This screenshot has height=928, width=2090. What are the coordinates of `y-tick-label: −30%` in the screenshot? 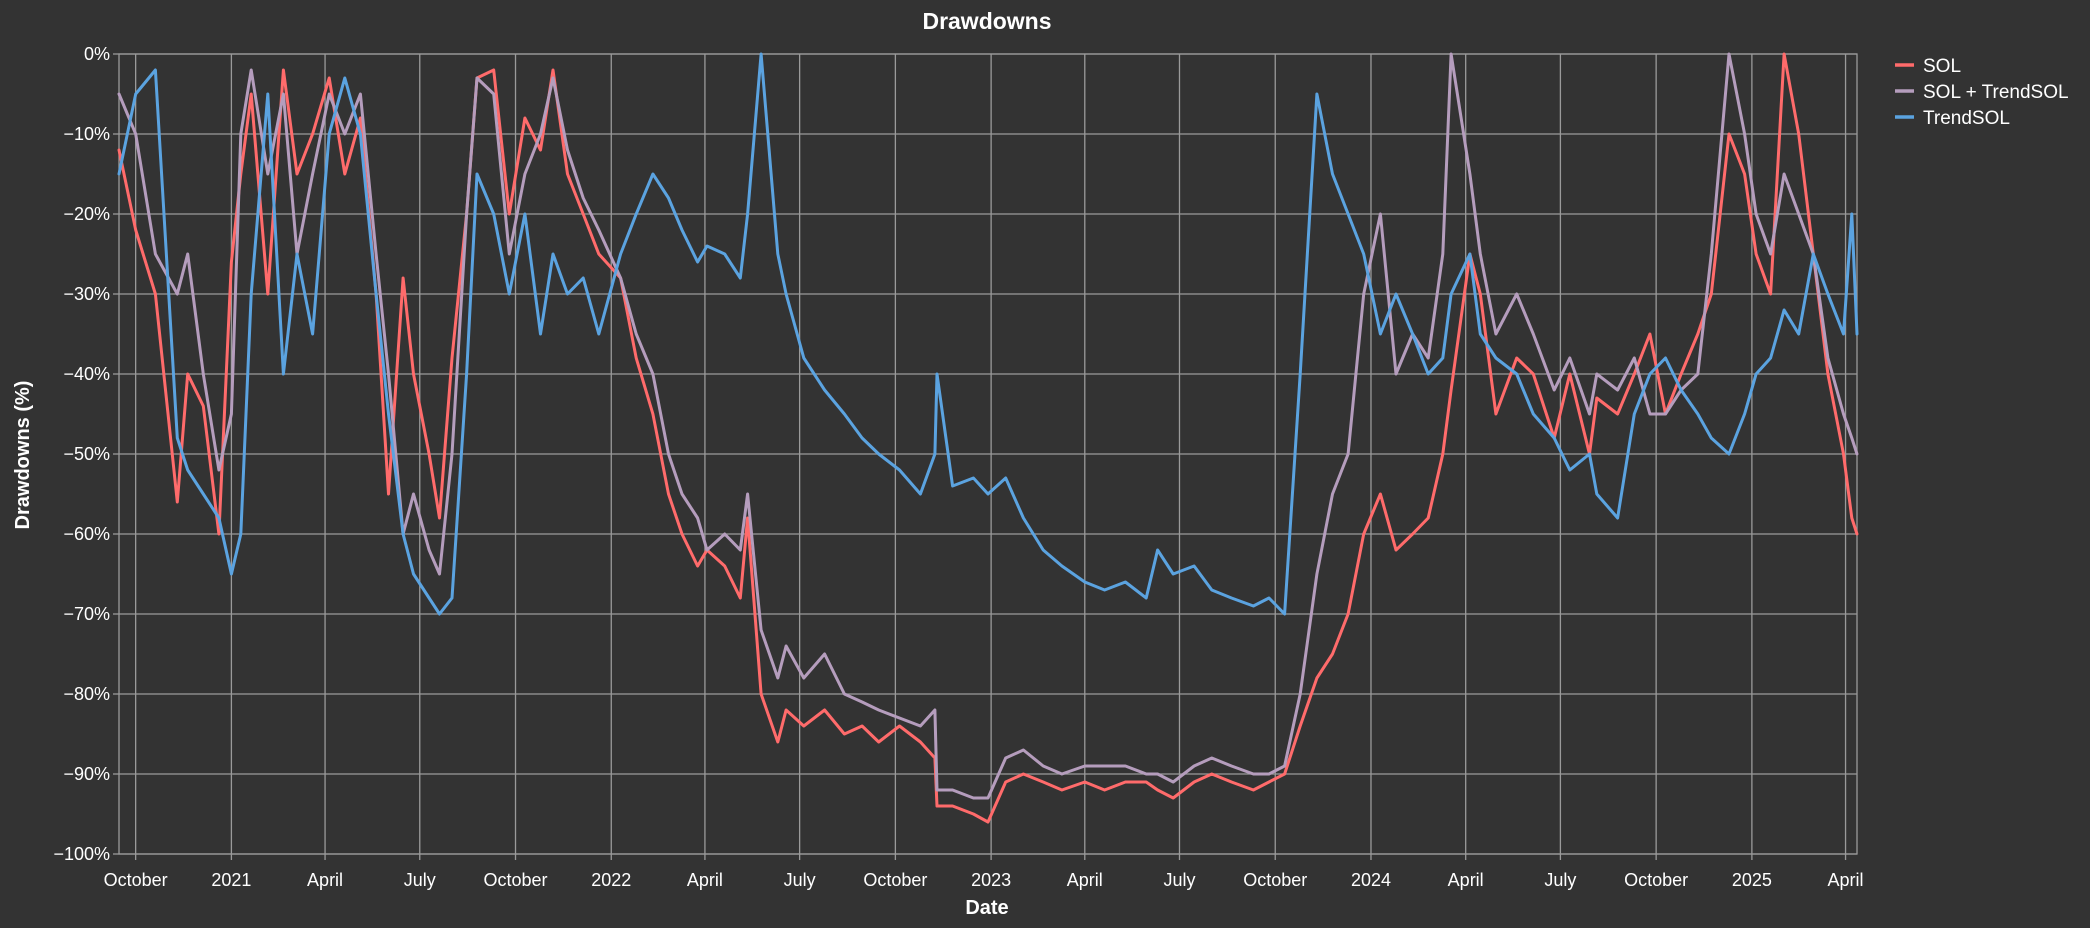 It's located at (86, 294).